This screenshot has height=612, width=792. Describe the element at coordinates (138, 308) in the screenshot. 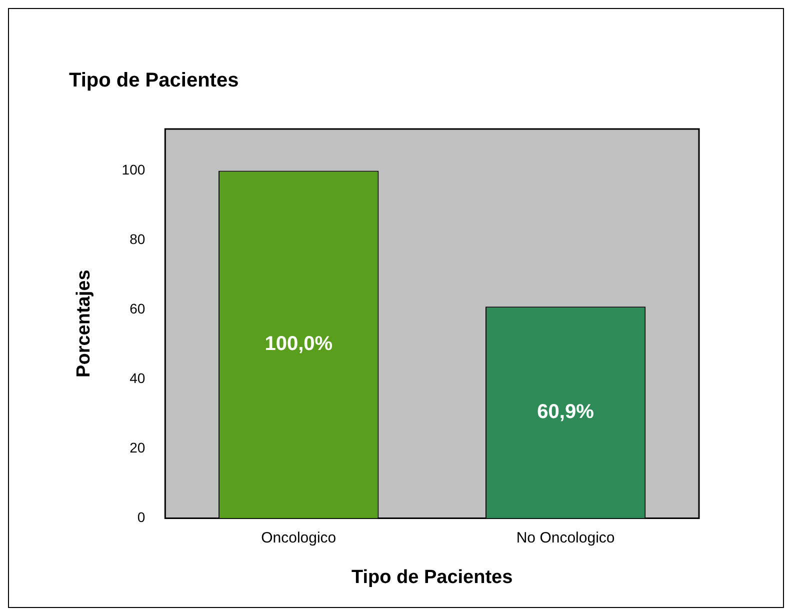

I see `y-tick-label: 60` at that location.